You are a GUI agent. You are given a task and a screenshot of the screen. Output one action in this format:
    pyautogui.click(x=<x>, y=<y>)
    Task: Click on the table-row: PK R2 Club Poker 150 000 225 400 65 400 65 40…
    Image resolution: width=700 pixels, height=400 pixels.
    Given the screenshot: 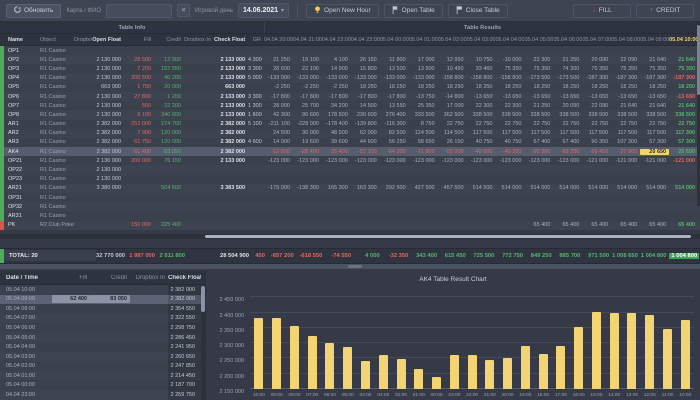 What is the action you would take?
    pyautogui.click(x=350, y=225)
    